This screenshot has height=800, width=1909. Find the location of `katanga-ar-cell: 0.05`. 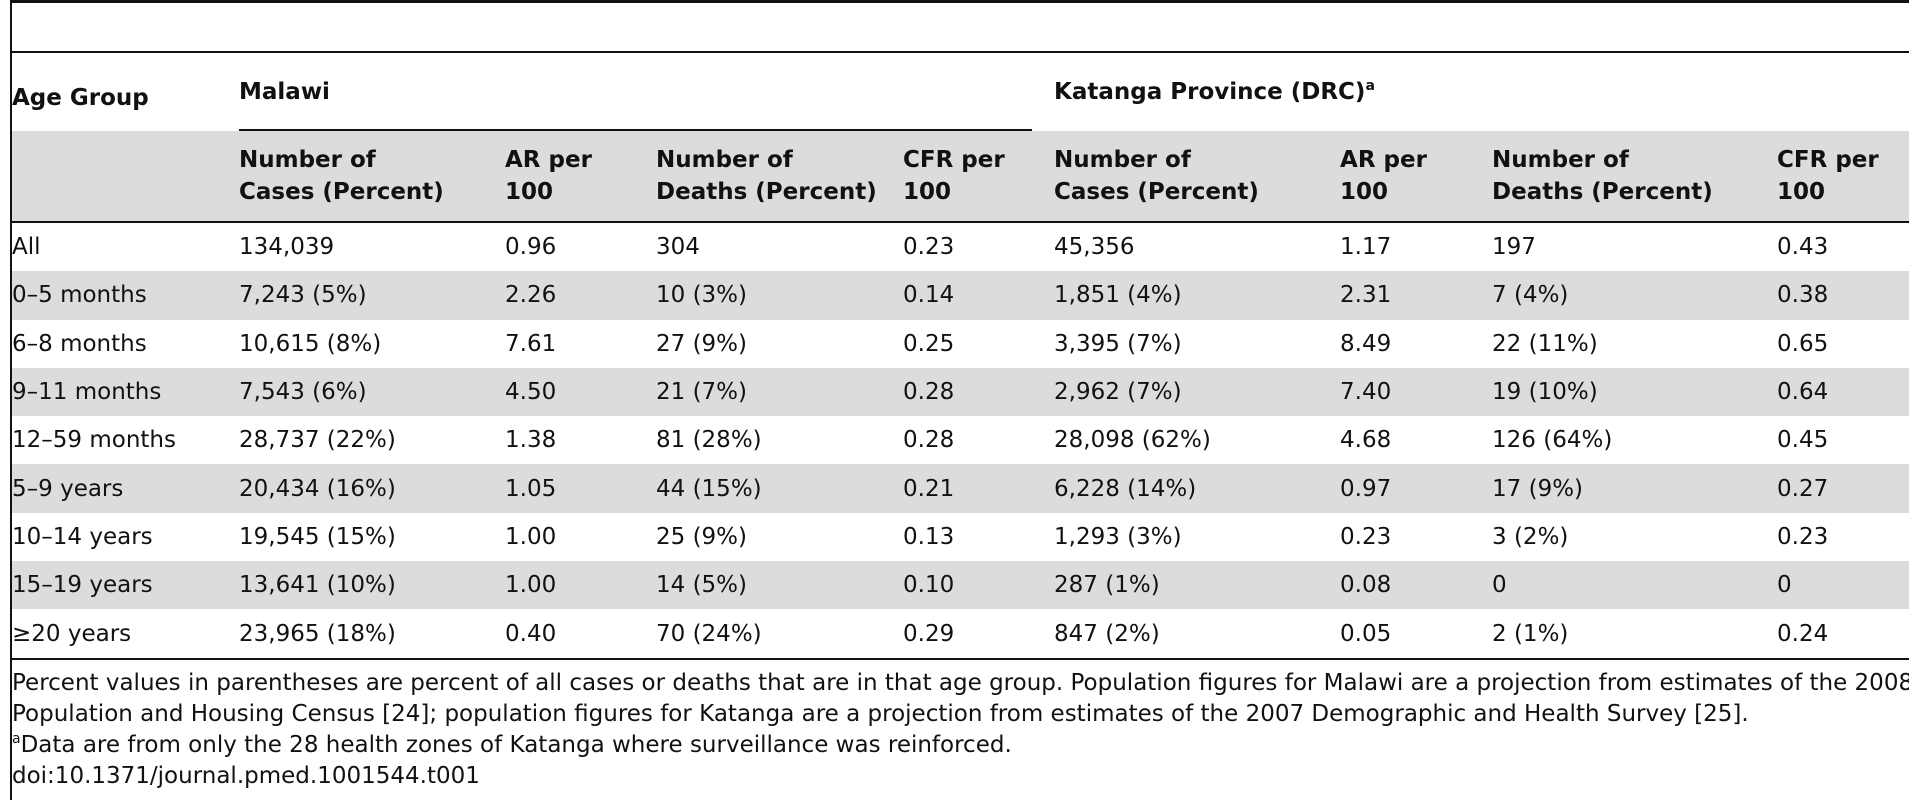

katanga-ar-cell: 0.05 is located at coordinates (1416, 634).